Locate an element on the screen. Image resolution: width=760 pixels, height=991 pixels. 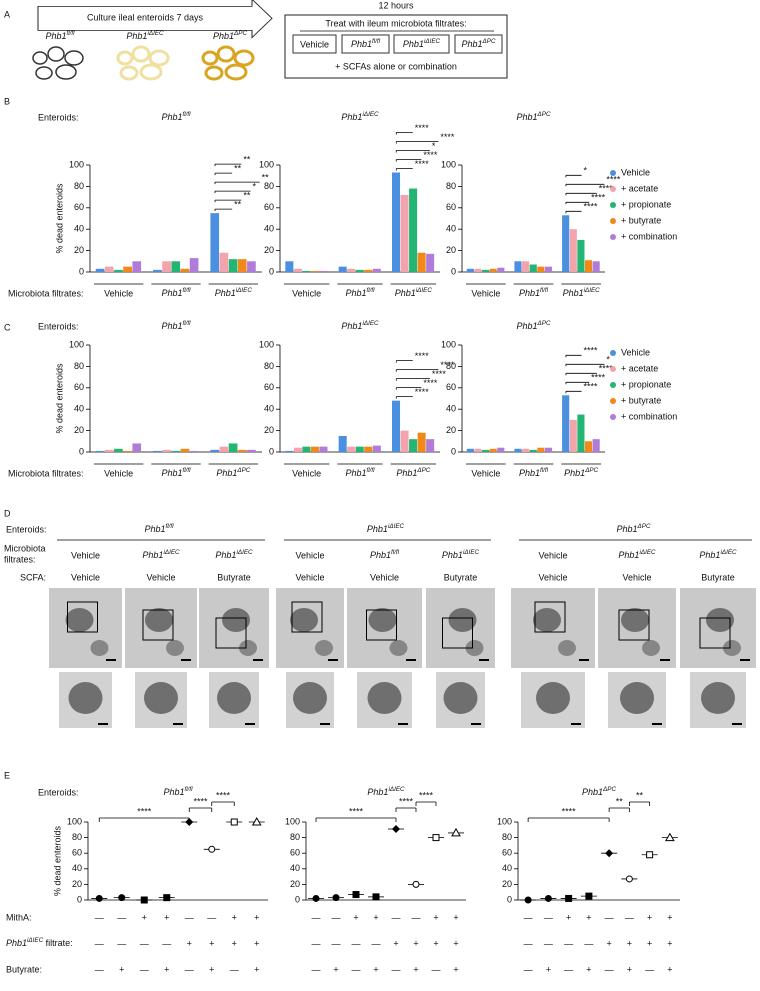
group-genotype-sup: ΔPC is located at coordinates (644, 526).